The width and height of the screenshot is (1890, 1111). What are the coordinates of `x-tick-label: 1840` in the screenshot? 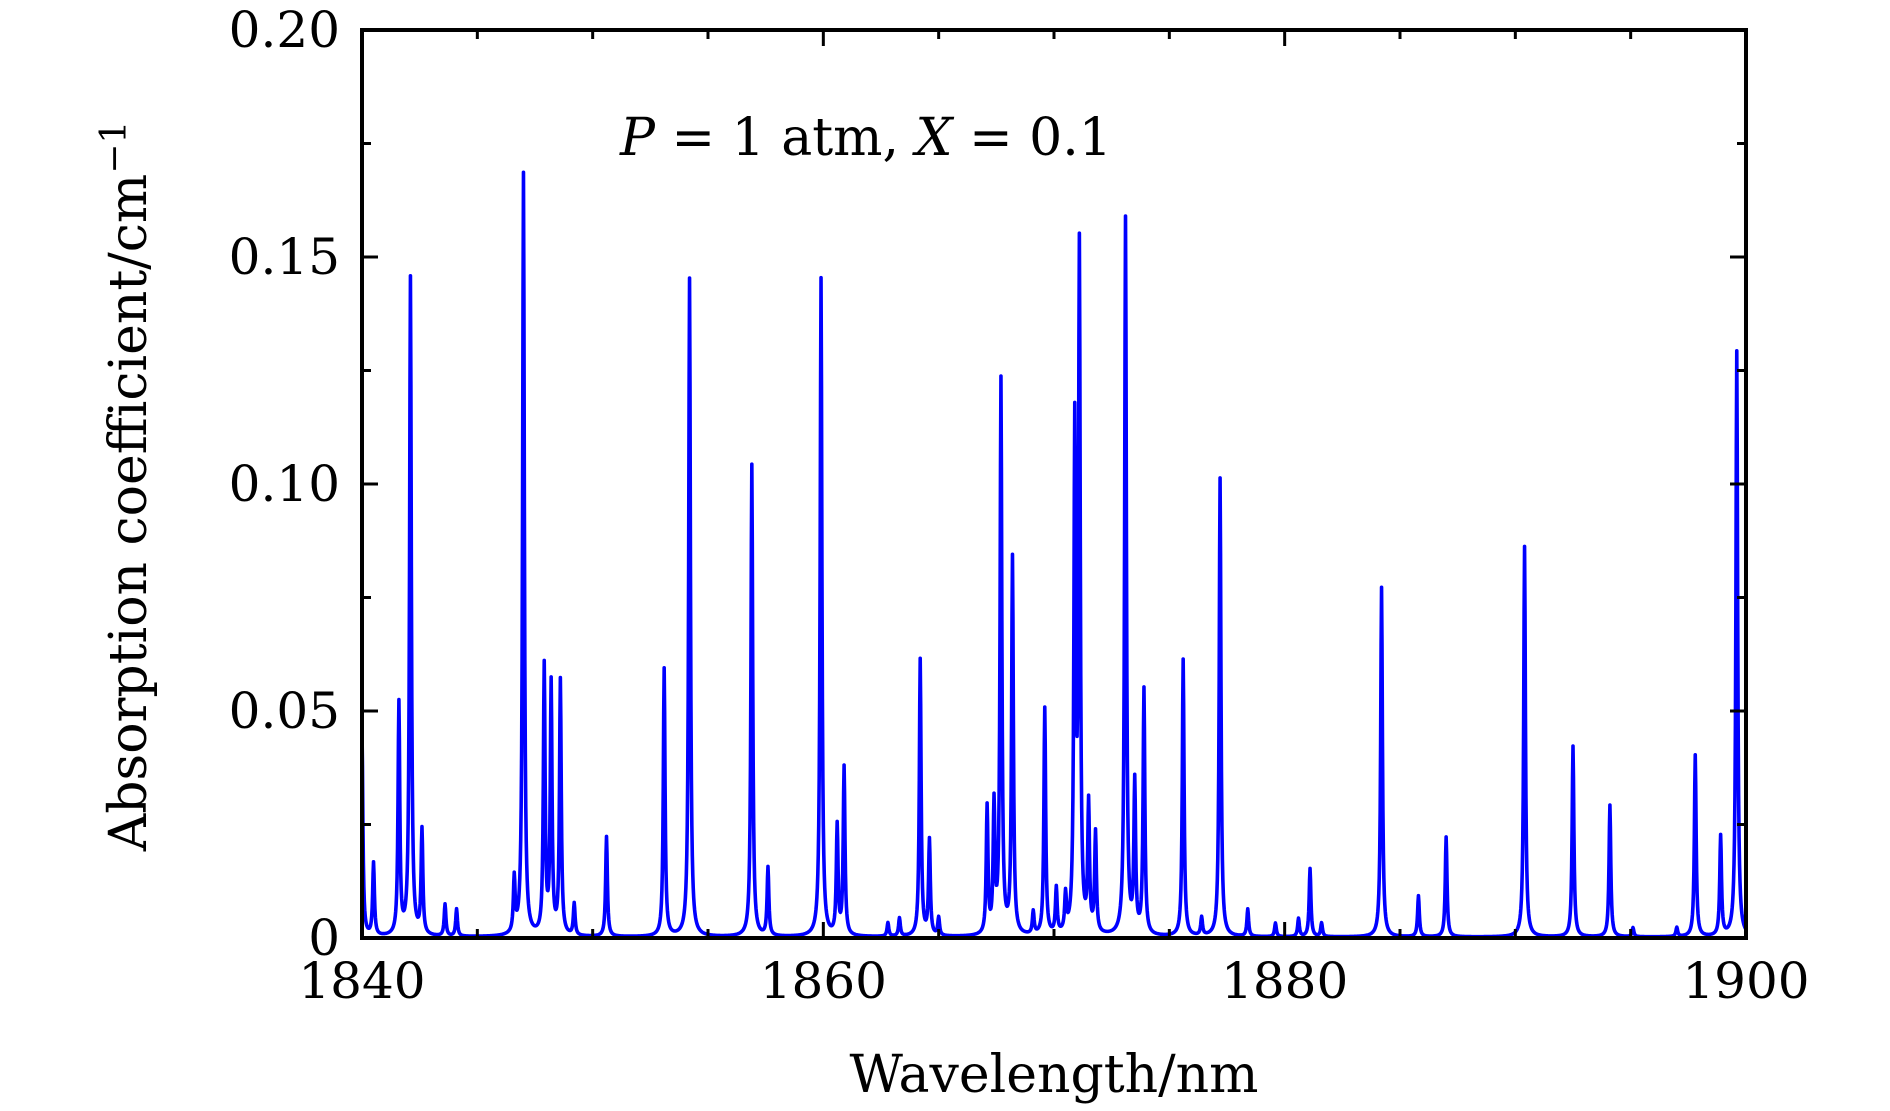 It's located at (361, 981).